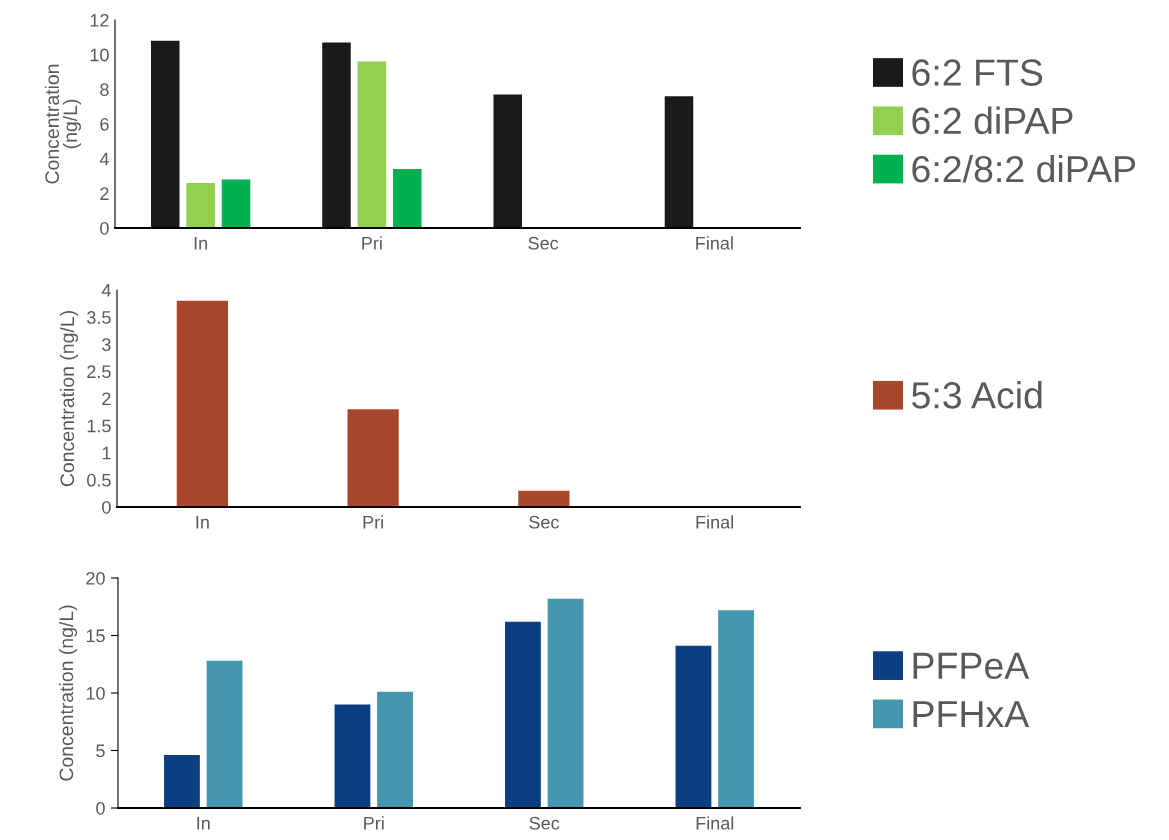 This screenshot has width=1169, height=840. Describe the element at coordinates (104, 124) in the screenshot. I see `y-tick-label: 6` at that location.